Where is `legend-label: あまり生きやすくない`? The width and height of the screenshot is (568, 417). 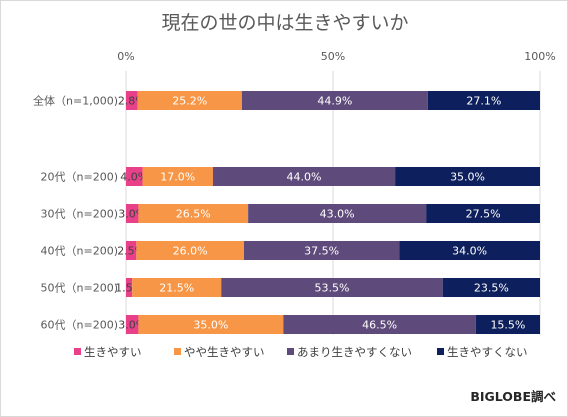 legend-label: あまり生きやすくない is located at coordinates (354, 352).